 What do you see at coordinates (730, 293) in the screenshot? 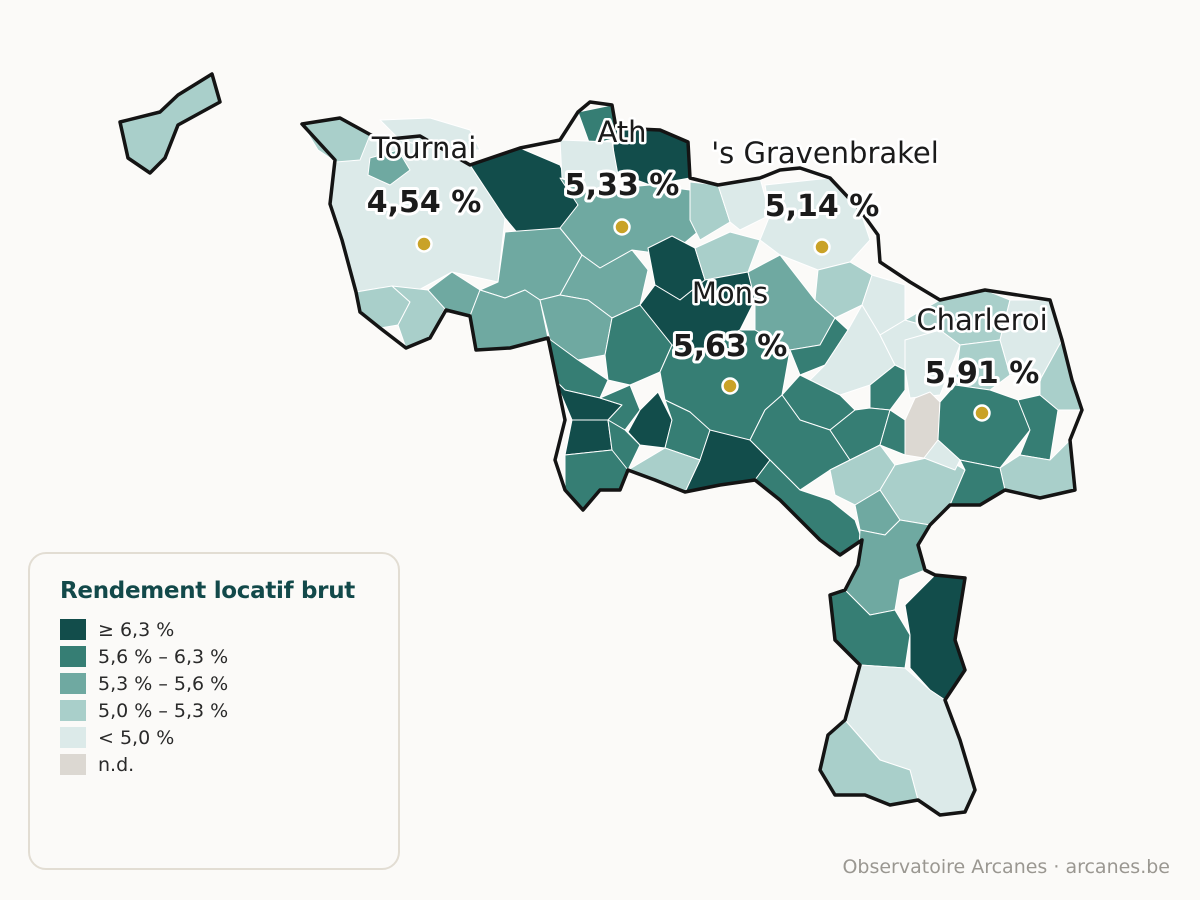
I see `city-name-label: Mons` at bounding box center [730, 293].